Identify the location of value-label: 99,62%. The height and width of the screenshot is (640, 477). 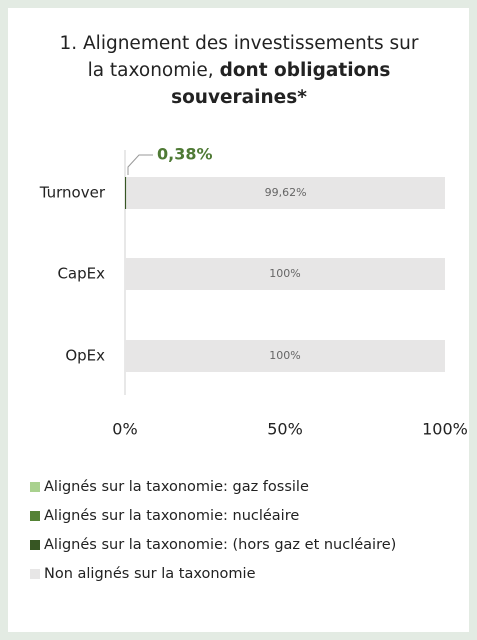
(286, 192).